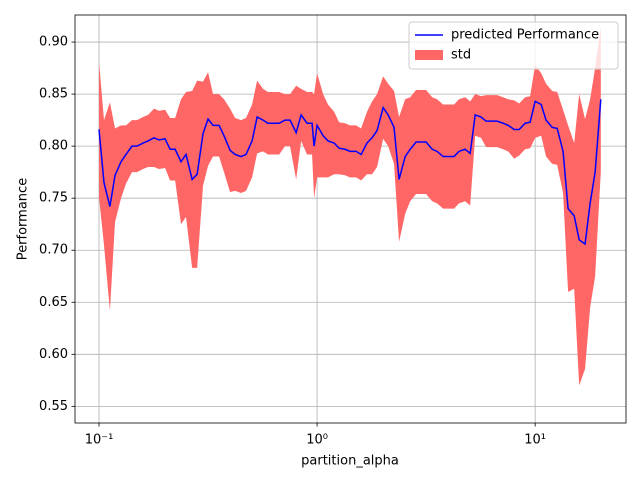  What do you see at coordinates (53, 94) in the screenshot?
I see `y-tick-label: 0.85` at bounding box center [53, 94].